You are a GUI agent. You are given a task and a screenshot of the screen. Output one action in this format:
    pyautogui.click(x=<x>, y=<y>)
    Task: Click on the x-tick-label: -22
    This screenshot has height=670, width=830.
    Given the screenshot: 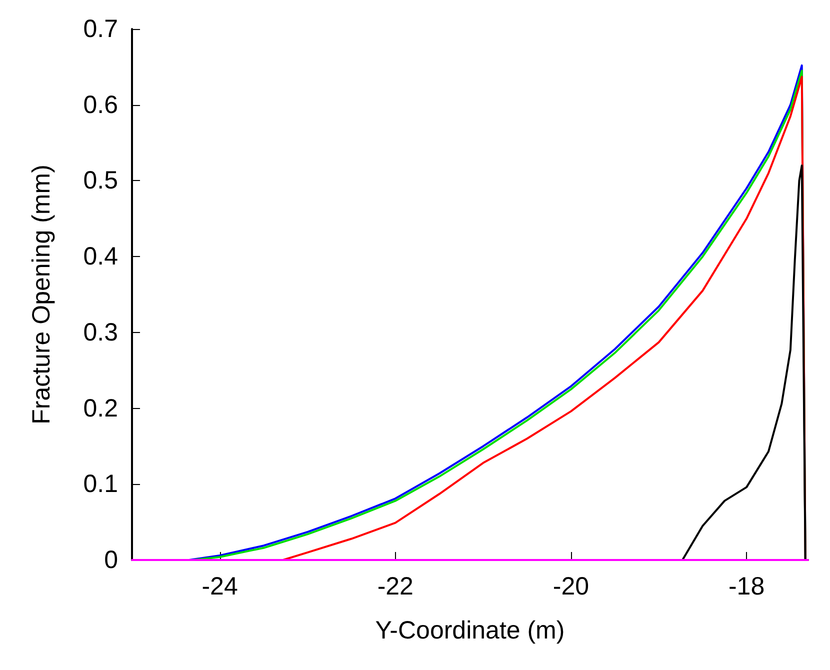 What is the action you would take?
    pyautogui.click(x=395, y=586)
    